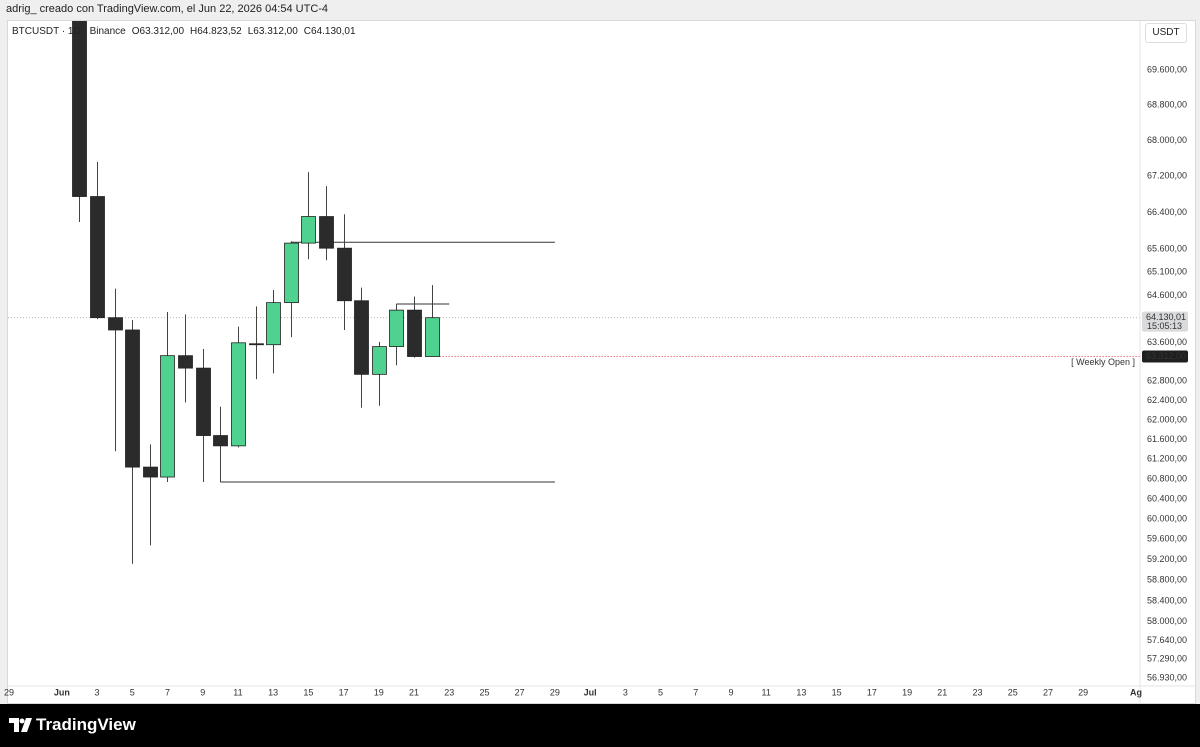 The image size is (1200, 747). I want to click on y-tick-label: 65.100,00, so click(1167, 272).